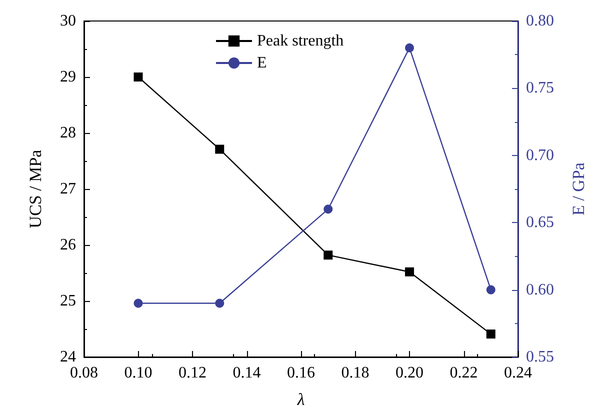 The image size is (595, 414). I want to click on y-tick-label: 29, so click(68, 77).